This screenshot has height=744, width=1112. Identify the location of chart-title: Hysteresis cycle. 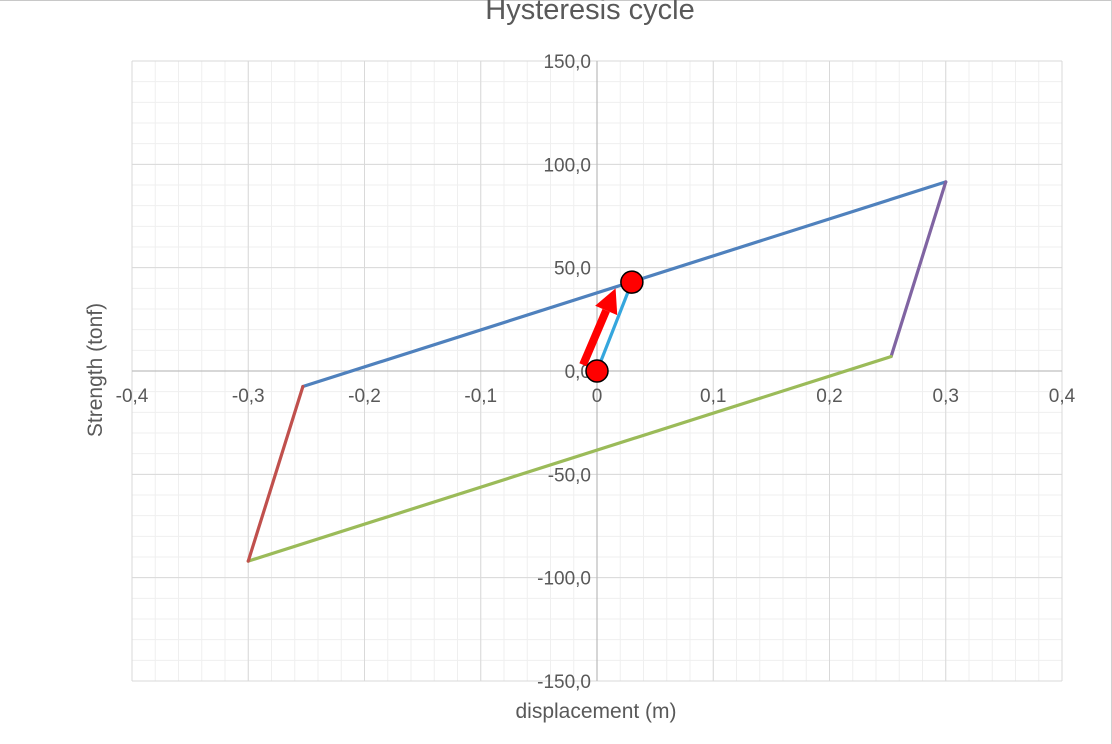
(590, 13).